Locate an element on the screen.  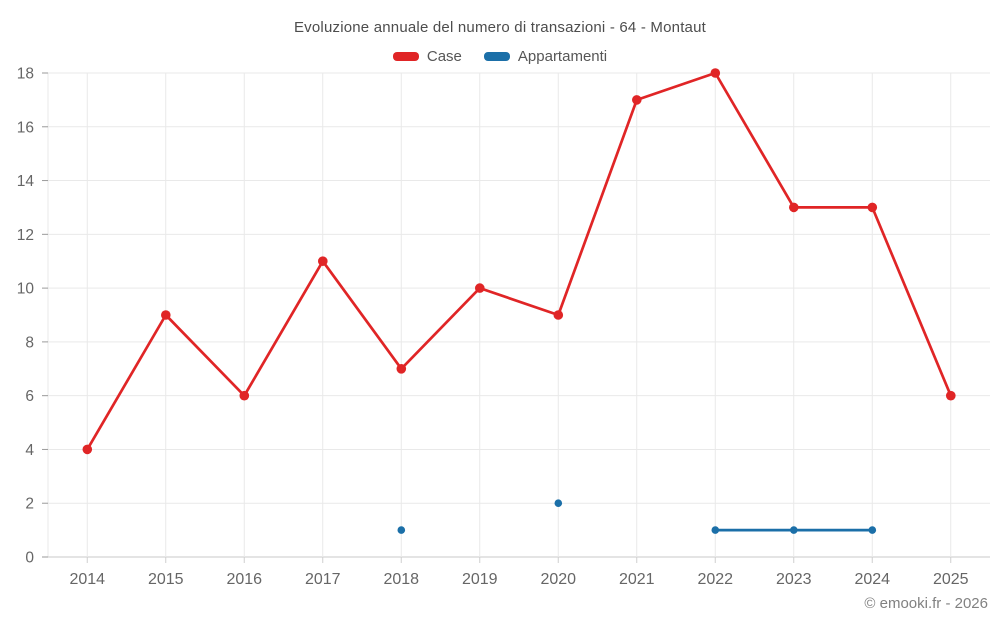
legend-item-case: Case is located at coordinates (427, 56).